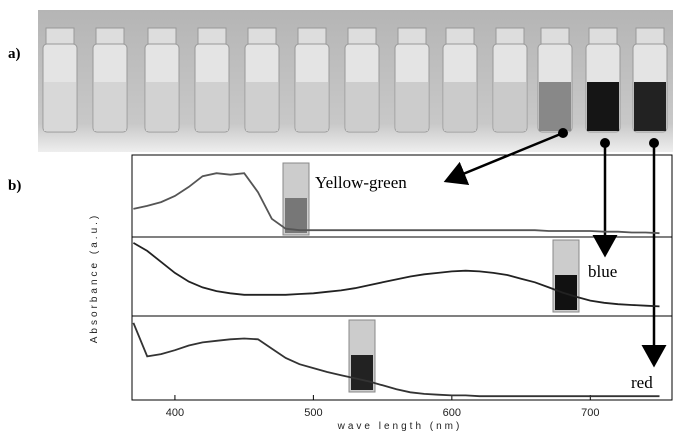  Describe the element at coordinates (14, 54) in the screenshot. I see `panel-label: a)` at that location.